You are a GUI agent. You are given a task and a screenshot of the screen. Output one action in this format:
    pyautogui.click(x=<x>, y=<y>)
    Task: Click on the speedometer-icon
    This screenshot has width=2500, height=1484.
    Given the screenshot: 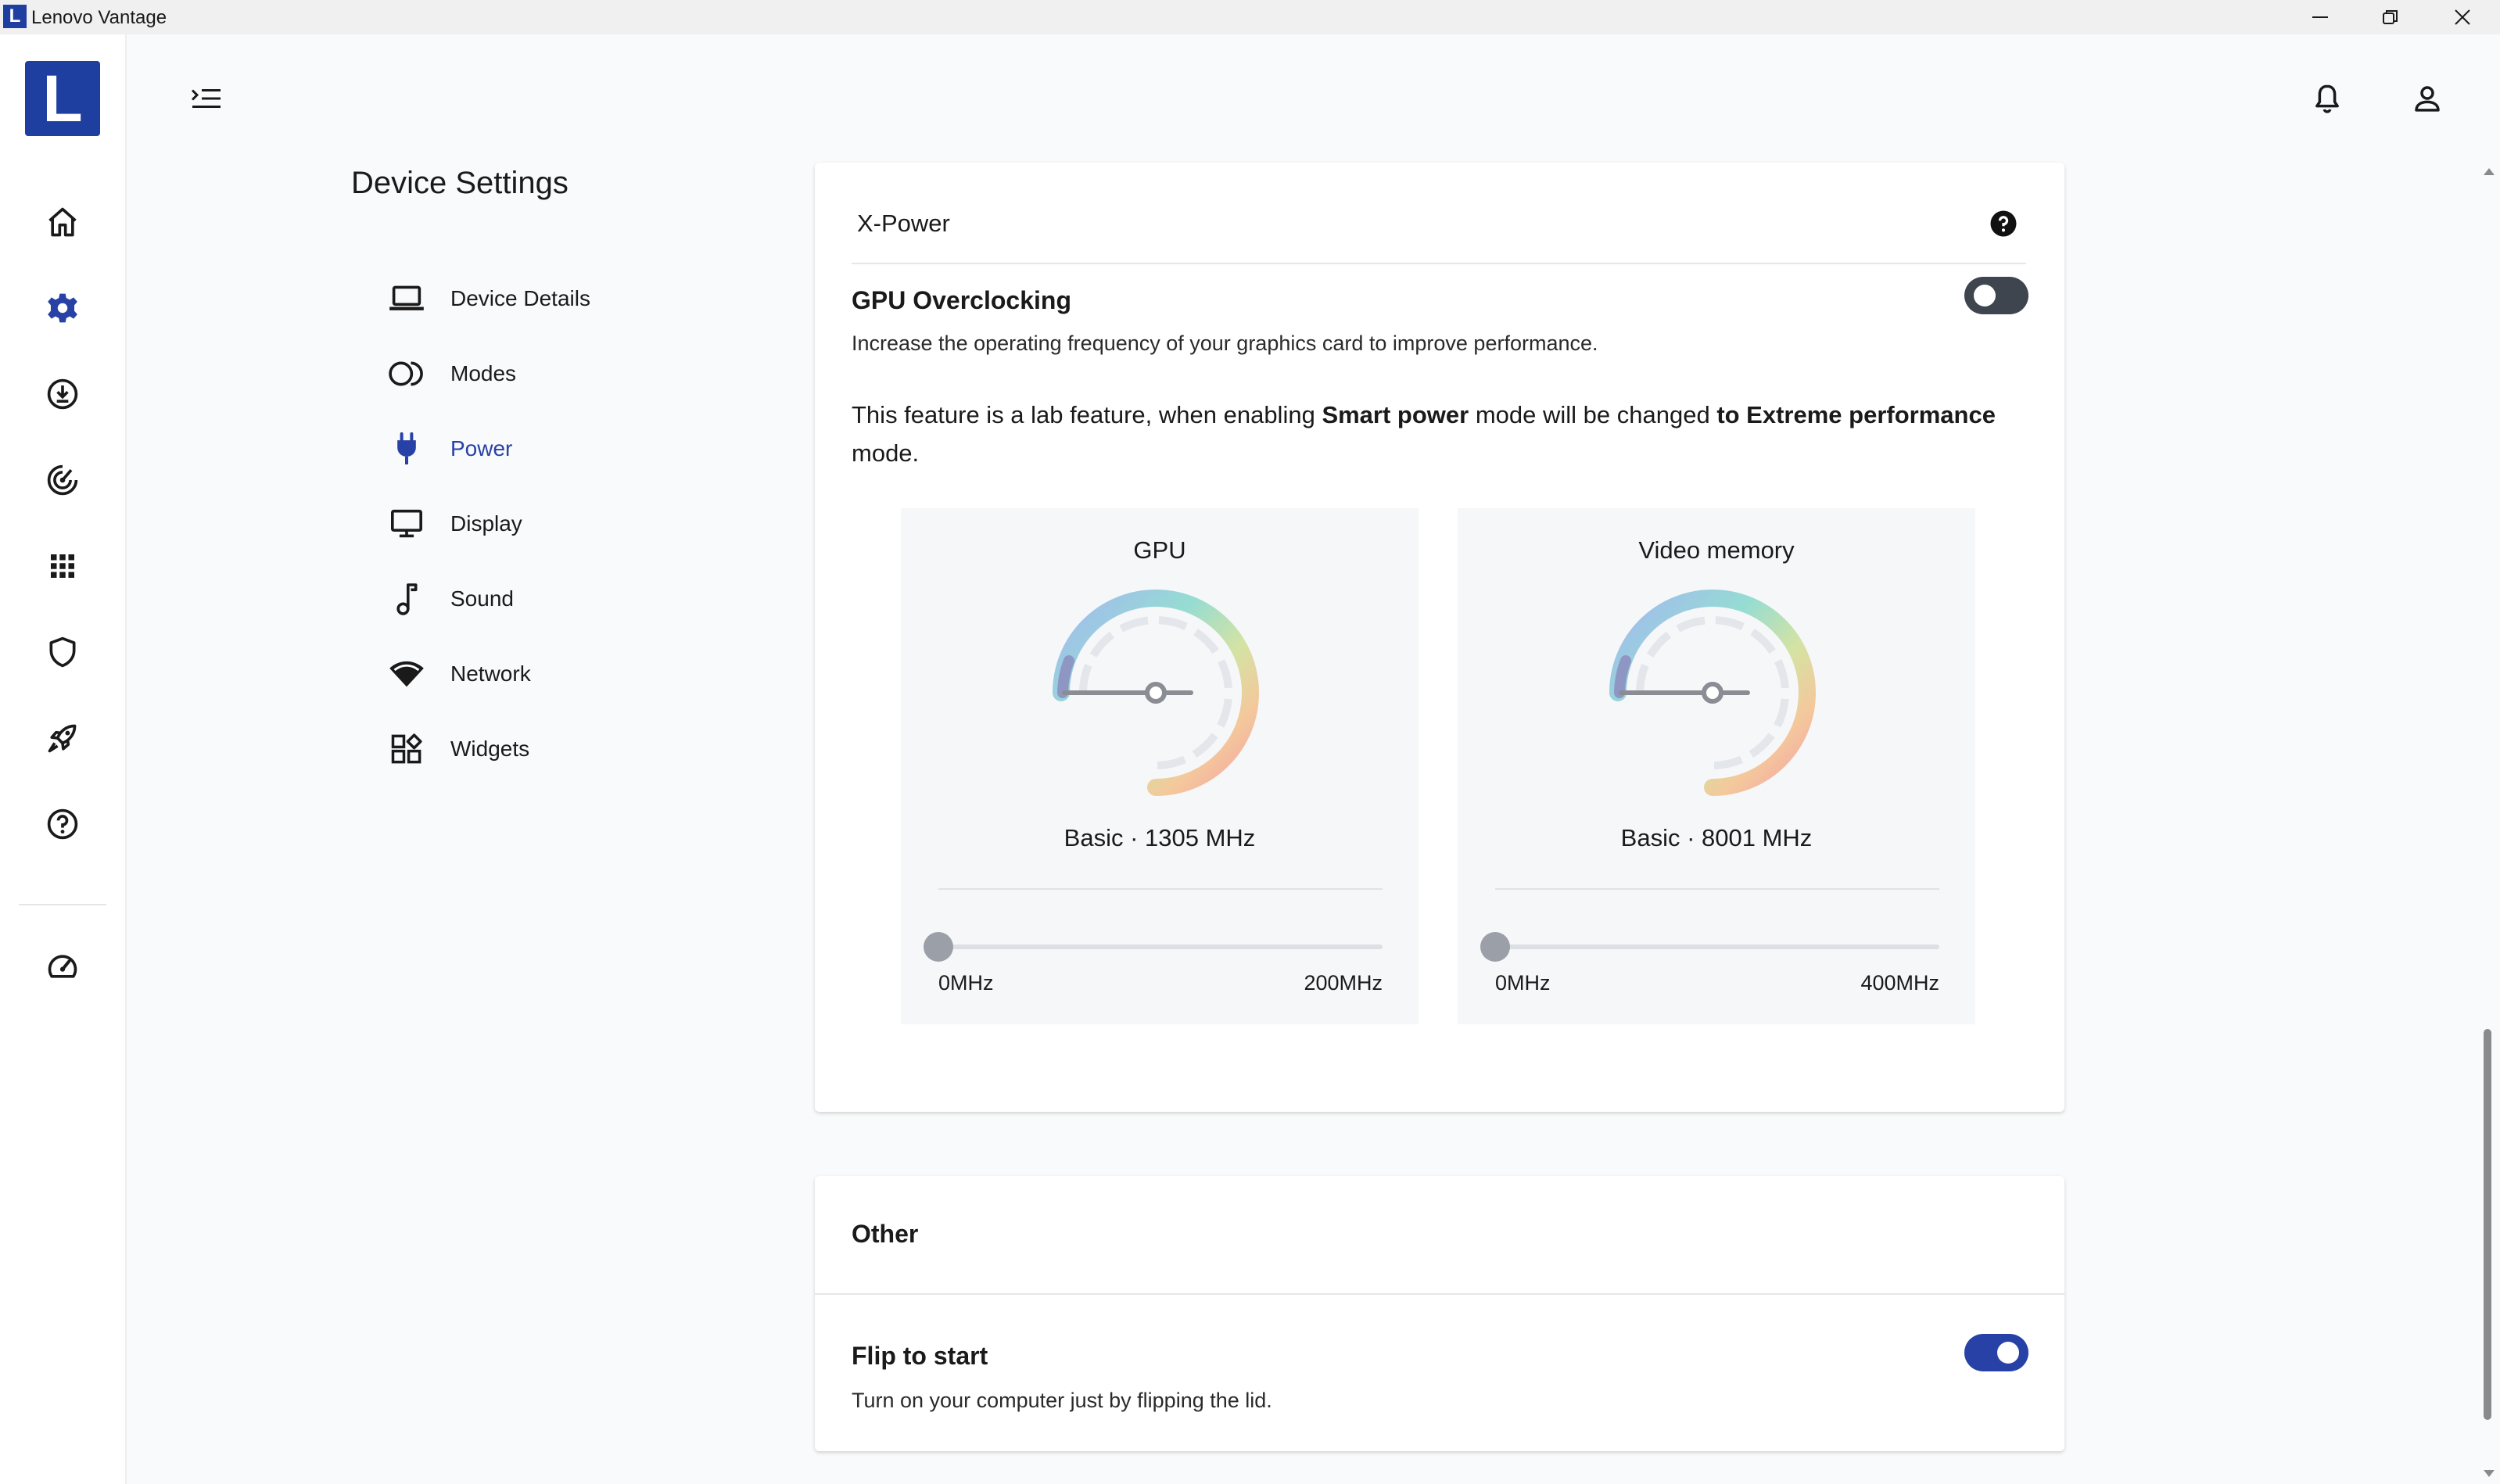 What is the action you would take?
    pyautogui.click(x=62, y=966)
    